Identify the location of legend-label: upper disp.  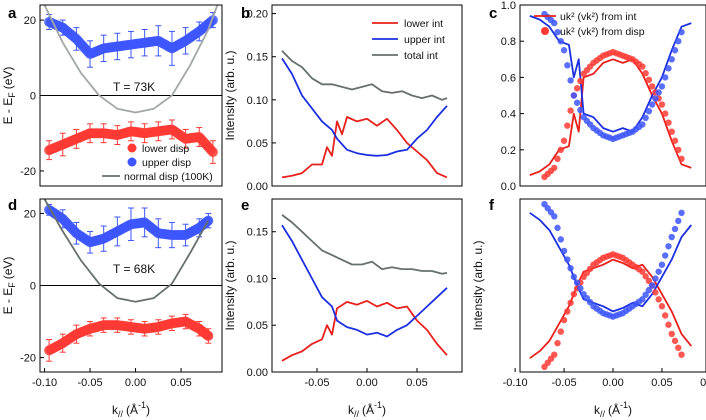
(166, 163).